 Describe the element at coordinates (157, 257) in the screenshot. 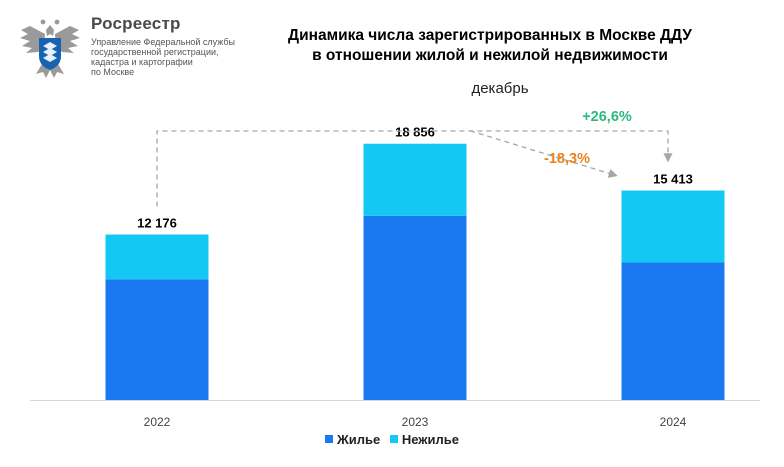

I see `bar-nonresidential-2022` at that location.